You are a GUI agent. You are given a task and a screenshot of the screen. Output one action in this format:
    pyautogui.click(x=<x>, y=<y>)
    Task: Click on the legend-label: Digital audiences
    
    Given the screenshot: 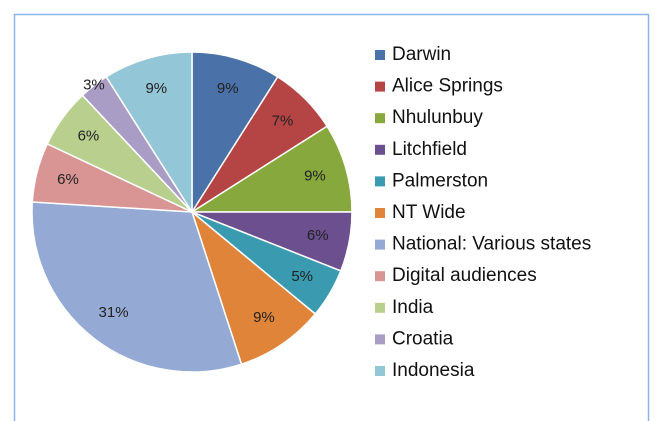 What is the action you would take?
    pyautogui.click(x=464, y=275)
    